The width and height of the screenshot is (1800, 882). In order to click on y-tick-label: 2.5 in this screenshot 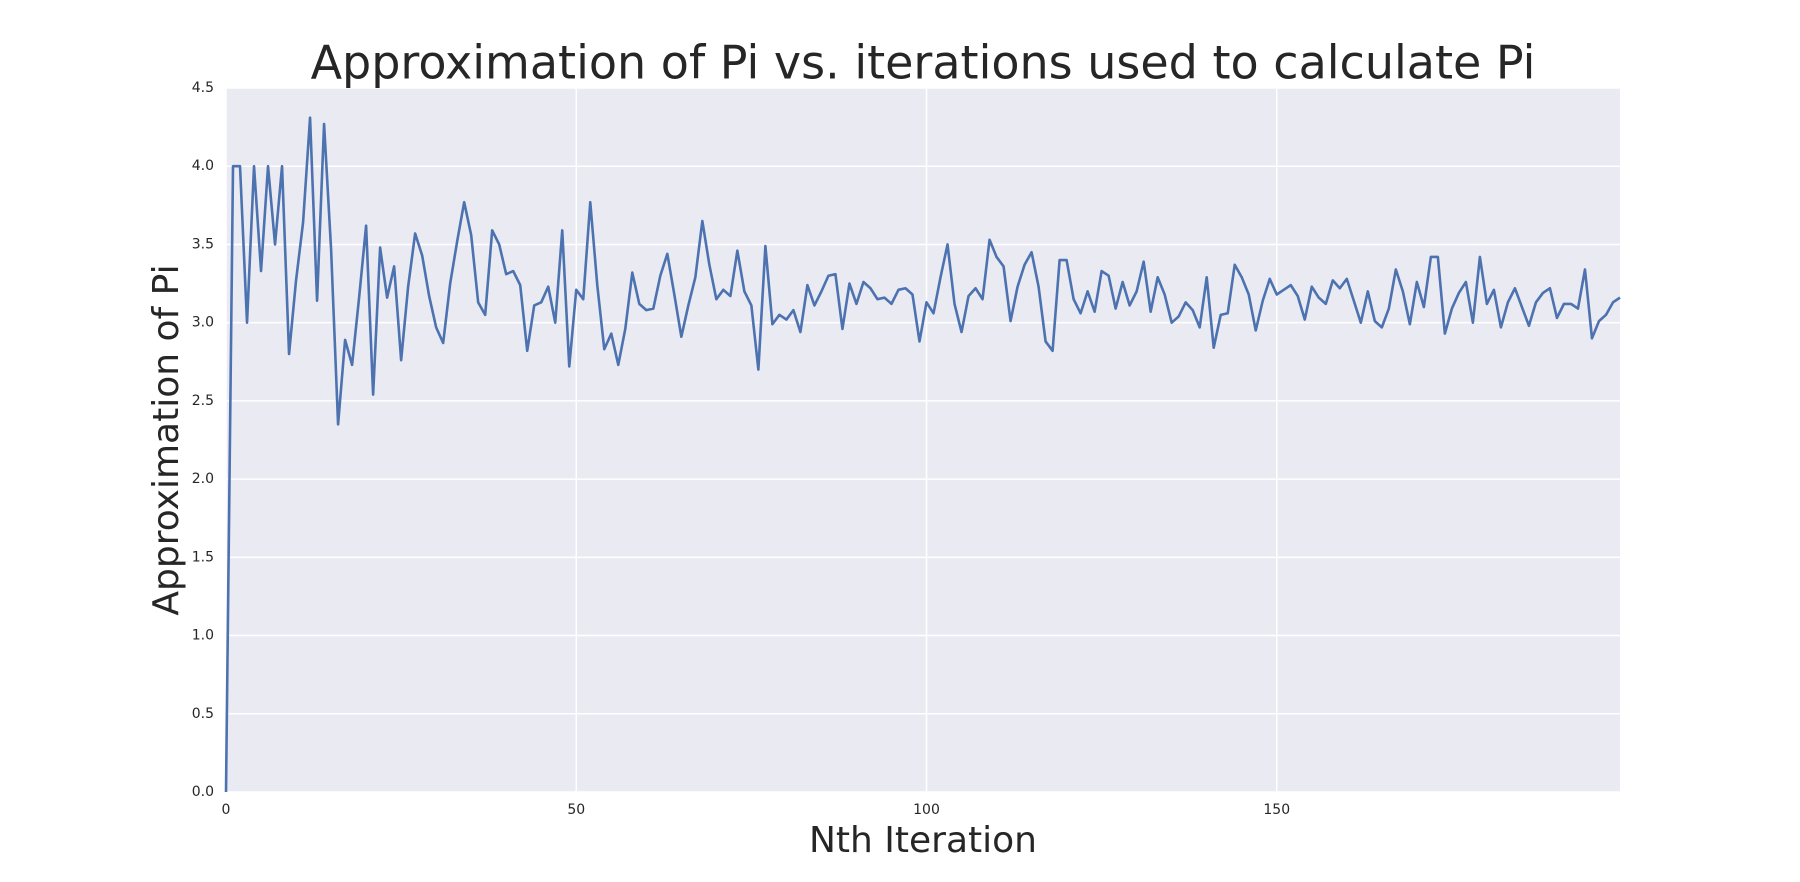, I will do `click(203, 401)`.